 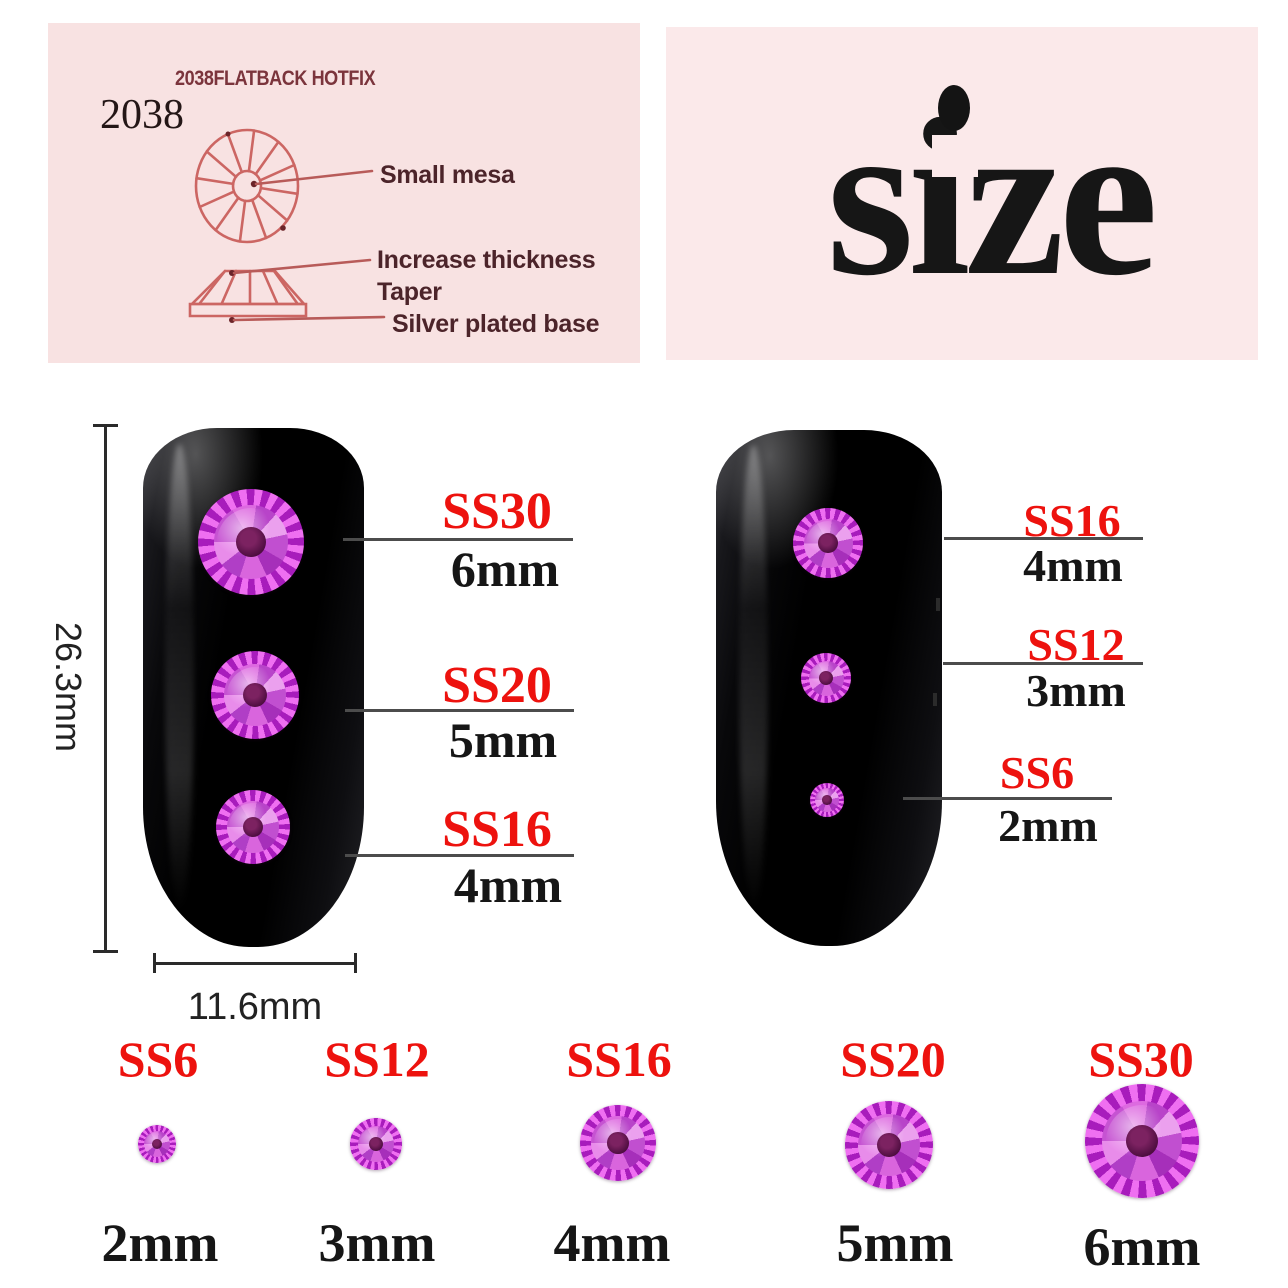 What do you see at coordinates (355, 963) in the screenshot?
I see `horizontal-dimension-tick-right` at bounding box center [355, 963].